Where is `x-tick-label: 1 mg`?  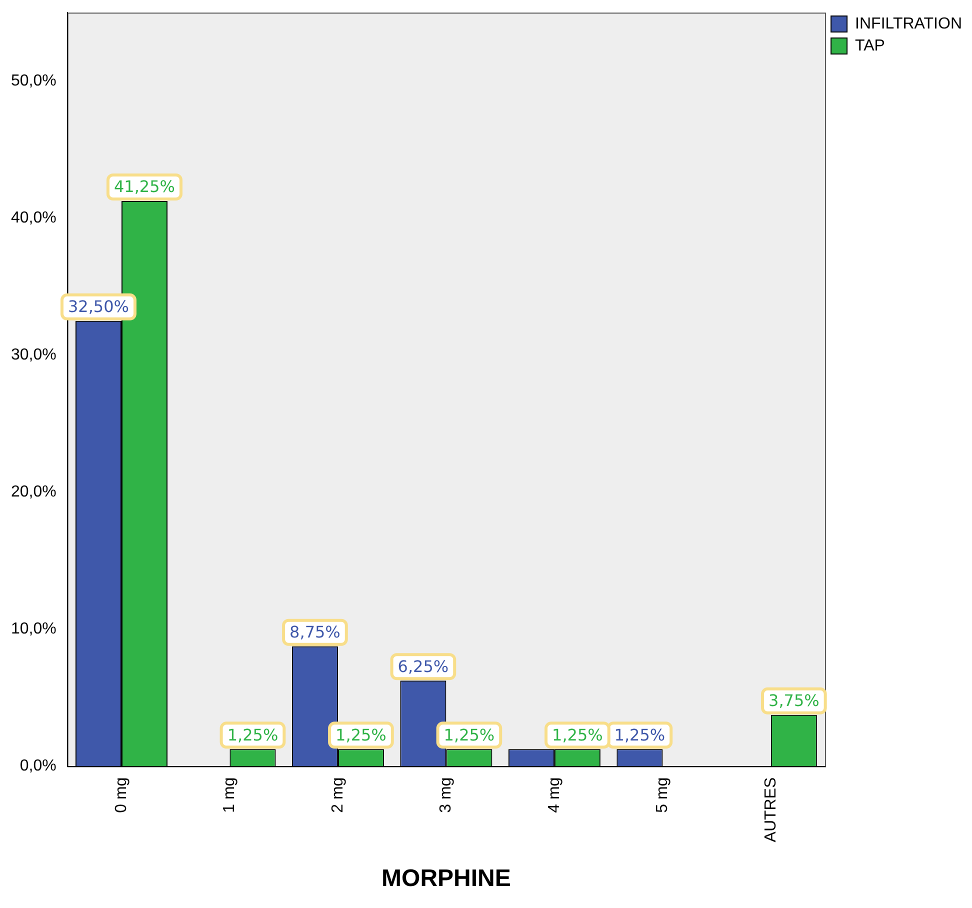
x-tick-label: 1 mg is located at coordinates (229, 795).